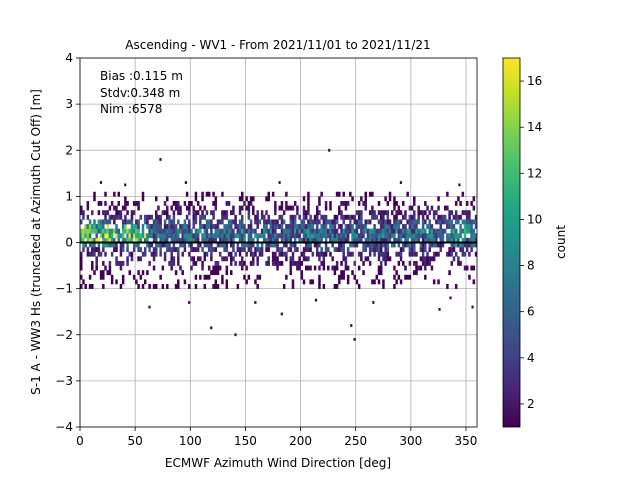 The width and height of the screenshot is (640, 480). Describe the element at coordinates (149, 307) in the screenshot. I see `heatmap-outlier` at that location.